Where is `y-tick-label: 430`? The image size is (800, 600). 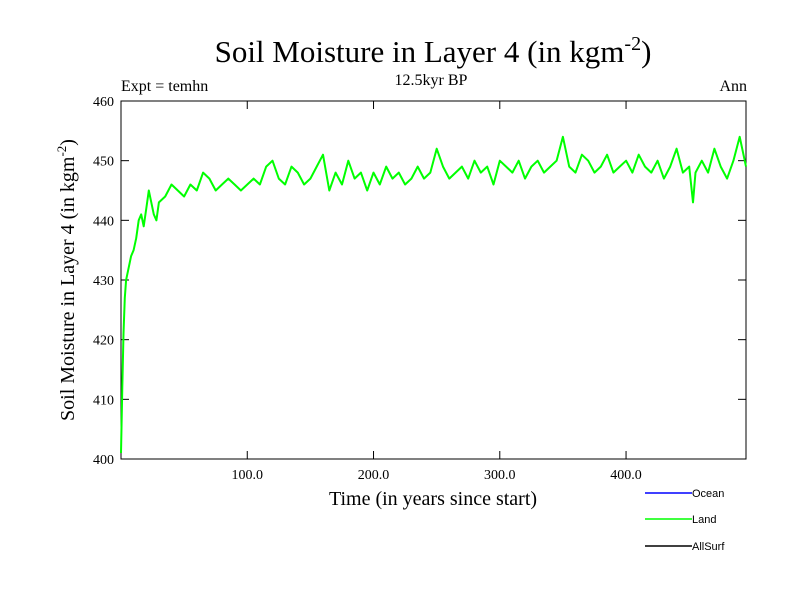 y-tick-label: 430 is located at coordinates (103, 281).